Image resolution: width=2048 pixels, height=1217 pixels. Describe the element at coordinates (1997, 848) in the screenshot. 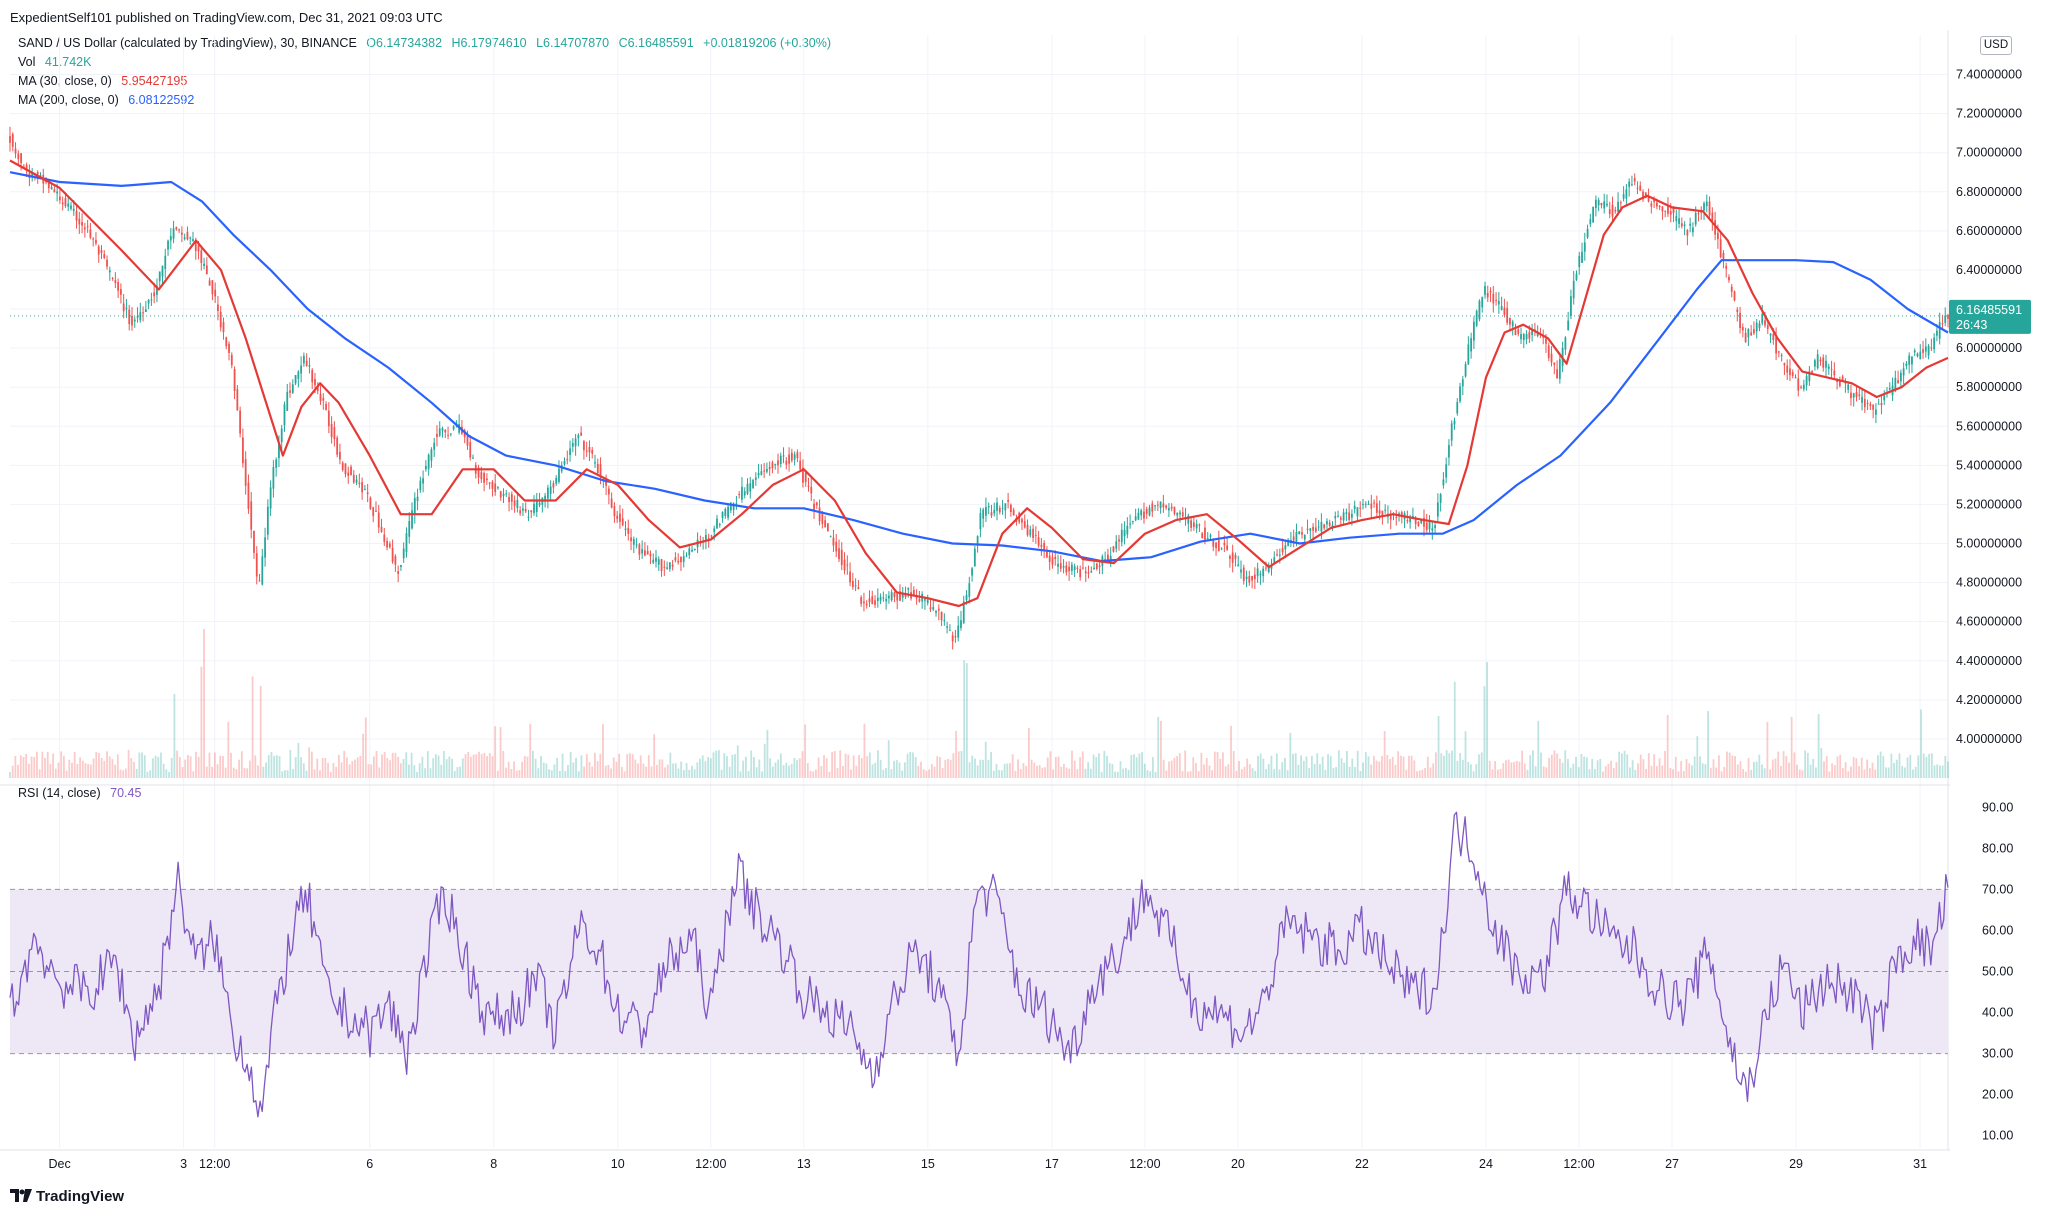

I see `rsi-tick-label: 80.00` at that location.